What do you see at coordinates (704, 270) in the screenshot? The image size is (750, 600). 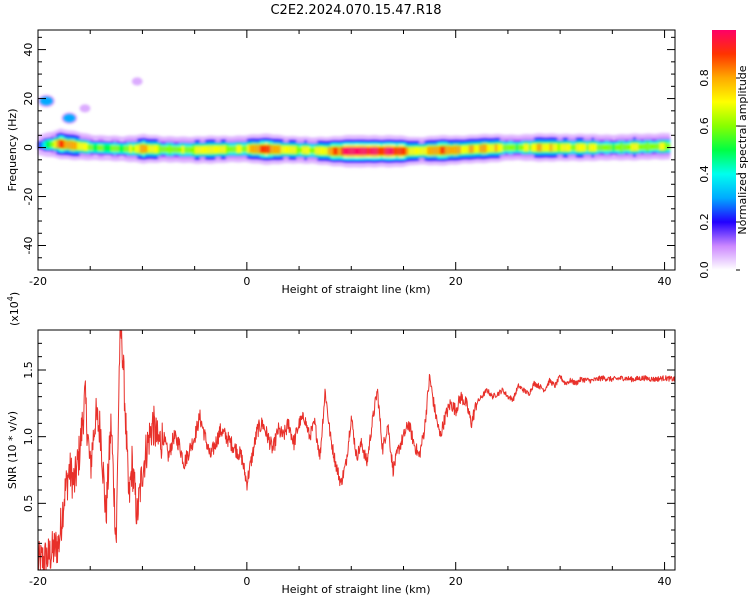 I see `colorbar-tick-label: 0.0` at bounding box center [704, 270].